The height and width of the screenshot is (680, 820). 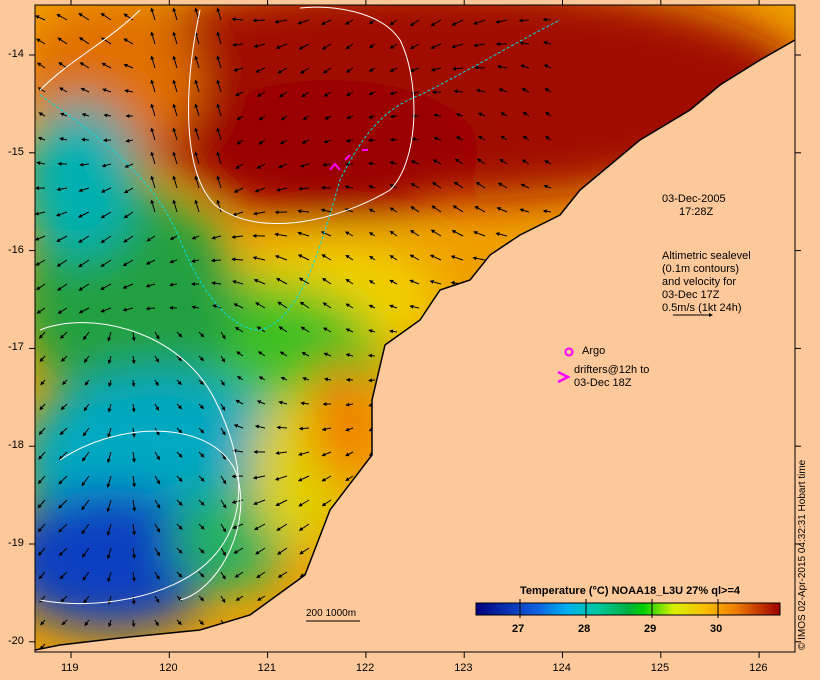 What do you see at coordinates (699, 282) in the screenshot?
I see `legend-line: and velocity for` at bounding box center [699, 282].